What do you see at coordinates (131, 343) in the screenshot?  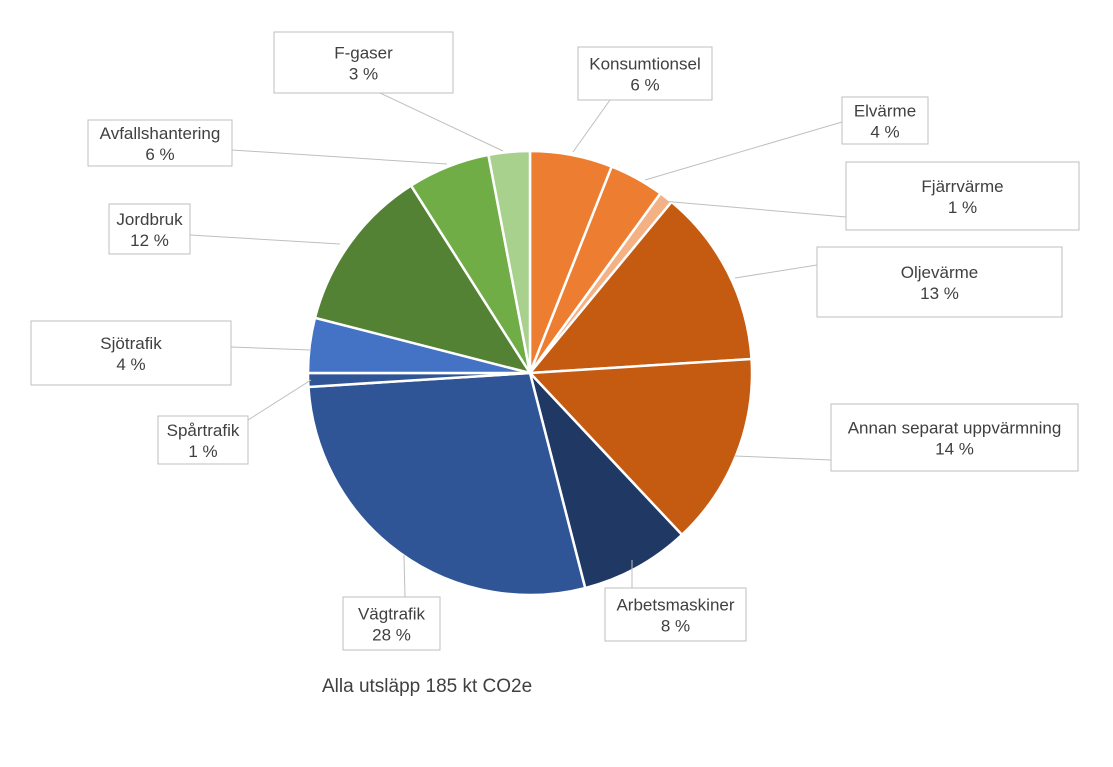 I see `slice-name-label: Sjötrafik` at bounding box center [131, 343].